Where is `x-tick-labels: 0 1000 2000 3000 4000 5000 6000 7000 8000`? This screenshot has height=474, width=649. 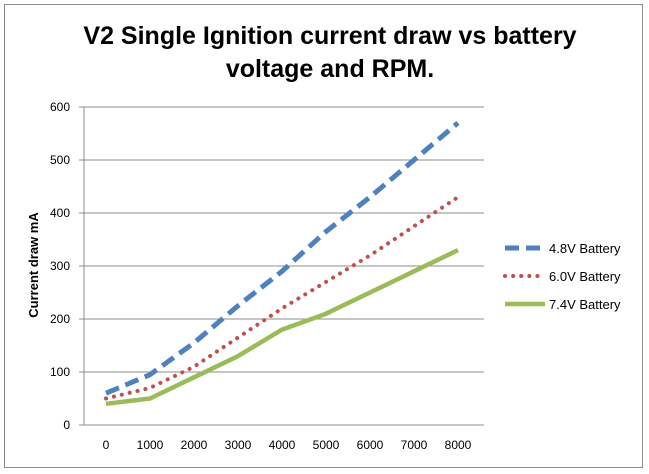
x-tick-labels: 0 1000 2000 3000 4000 5000 6000 7000 8000 is located at coordinates (287, 445).